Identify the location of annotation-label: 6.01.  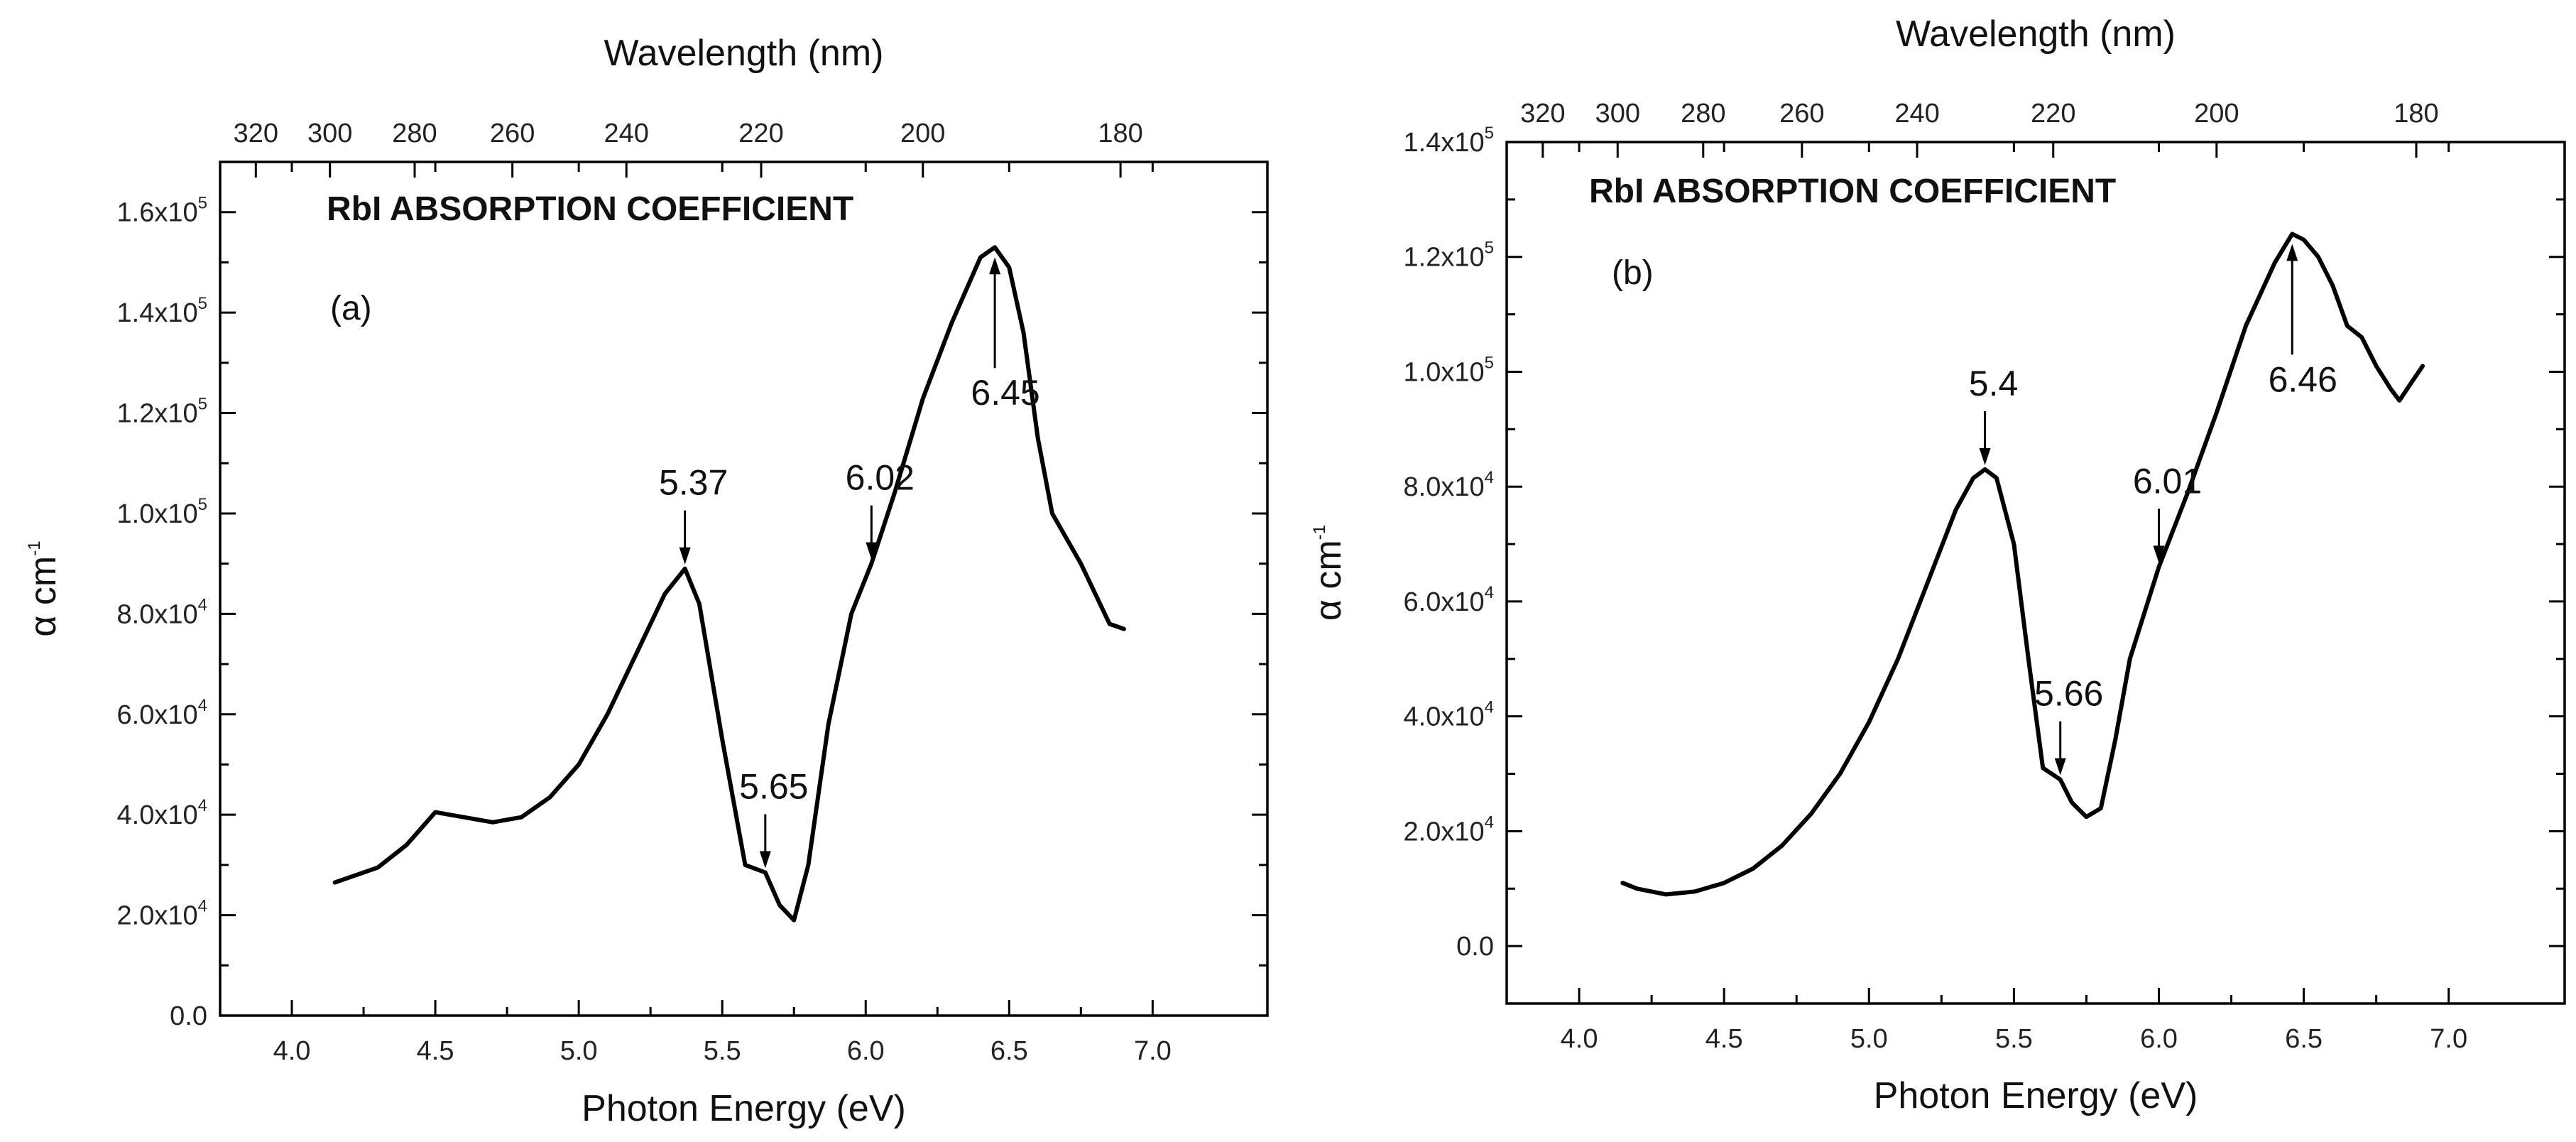
(2167, 481).